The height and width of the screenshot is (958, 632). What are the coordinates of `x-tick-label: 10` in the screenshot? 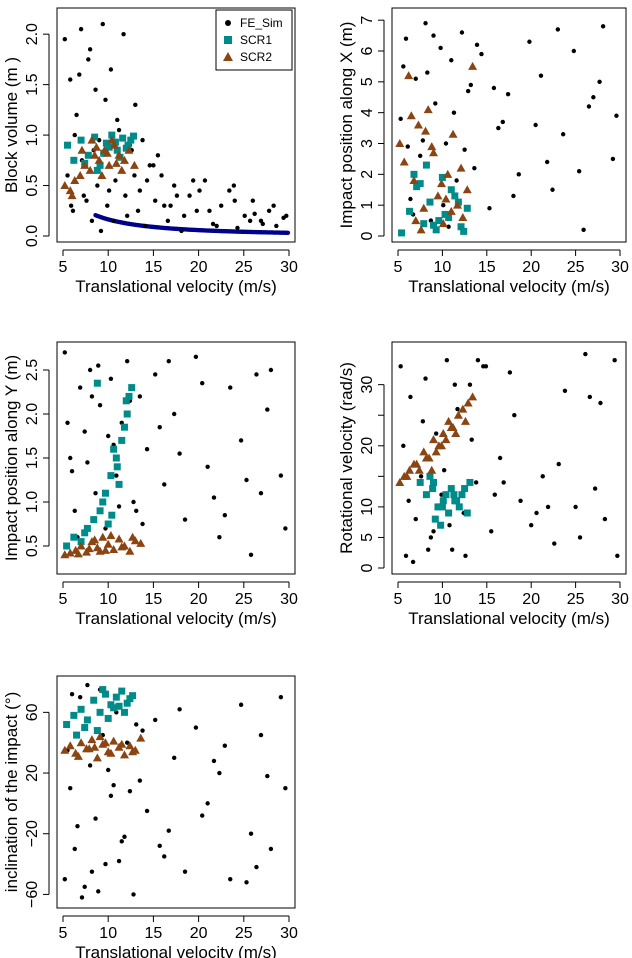 It's located at (108, 933).